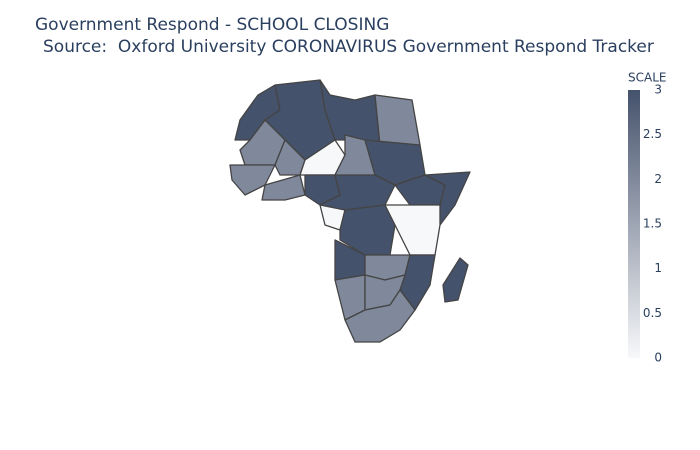 The image size is (700, 450). I want to click on colorbar-tick-label: 1.5, so click(652, 224).